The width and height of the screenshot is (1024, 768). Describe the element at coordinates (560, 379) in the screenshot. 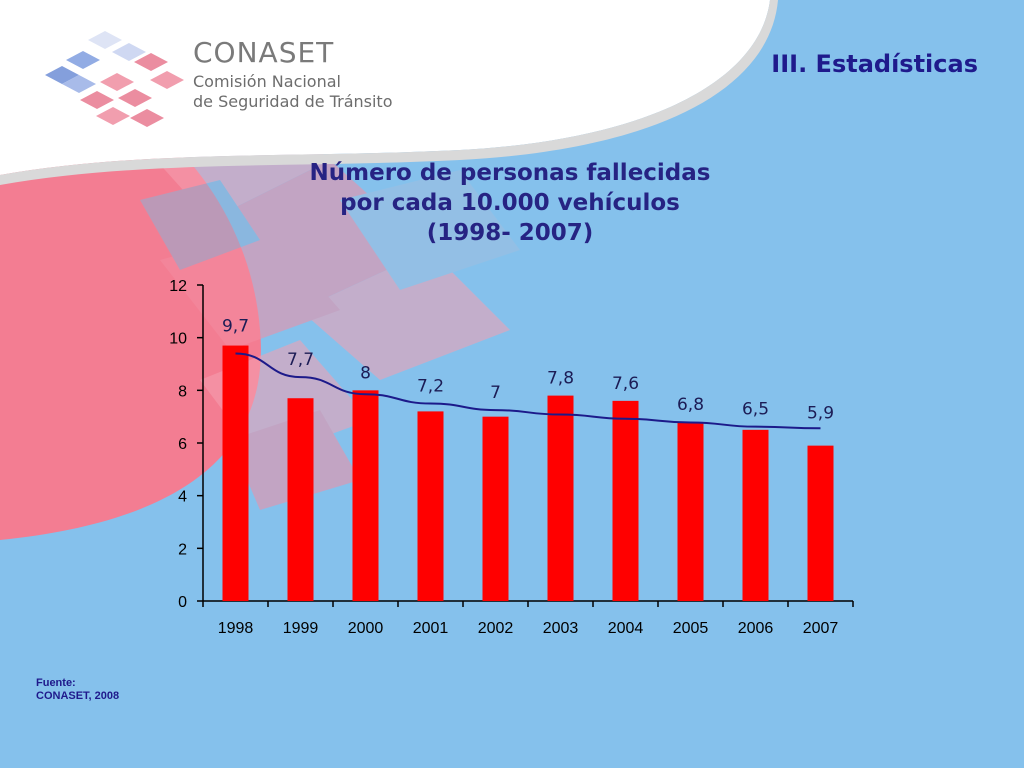

I see `data-label: 7,8` at that location.